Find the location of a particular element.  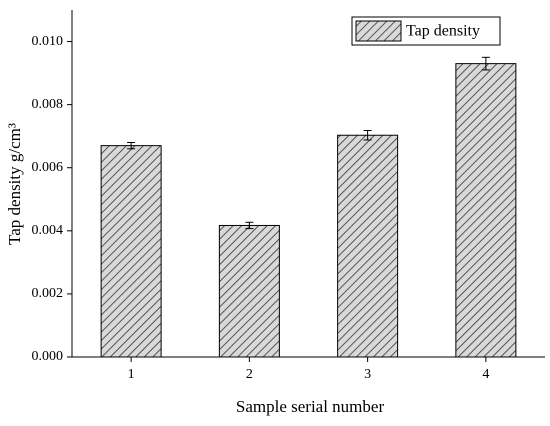

x-axis-label: Sample serial number is located at coordinates (310, 406).